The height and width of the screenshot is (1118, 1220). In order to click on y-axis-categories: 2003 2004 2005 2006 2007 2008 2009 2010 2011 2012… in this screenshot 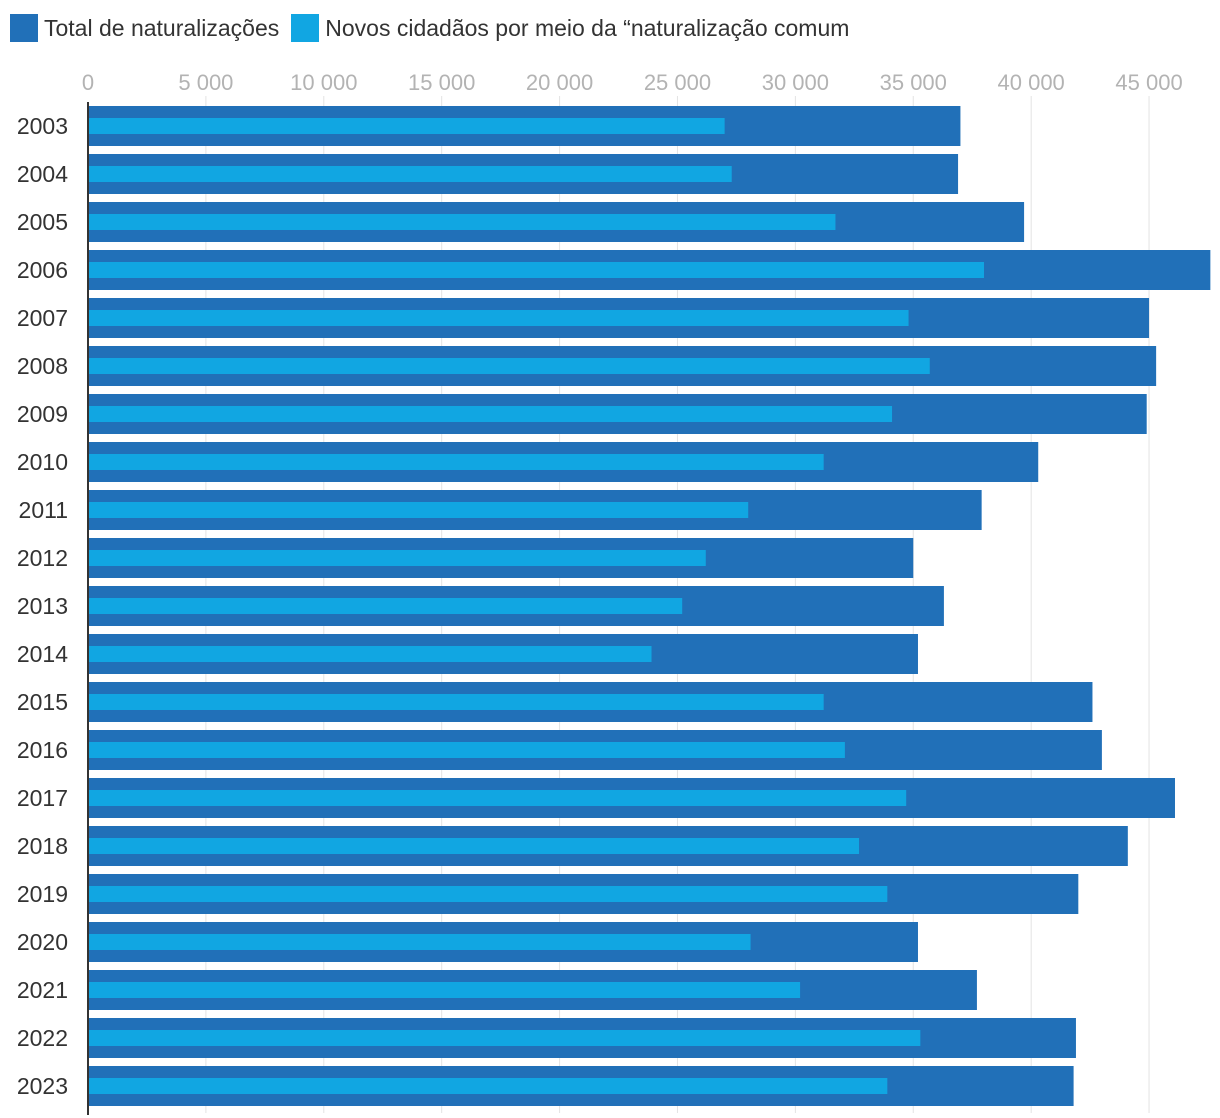, I will do `click(42, 606)`.